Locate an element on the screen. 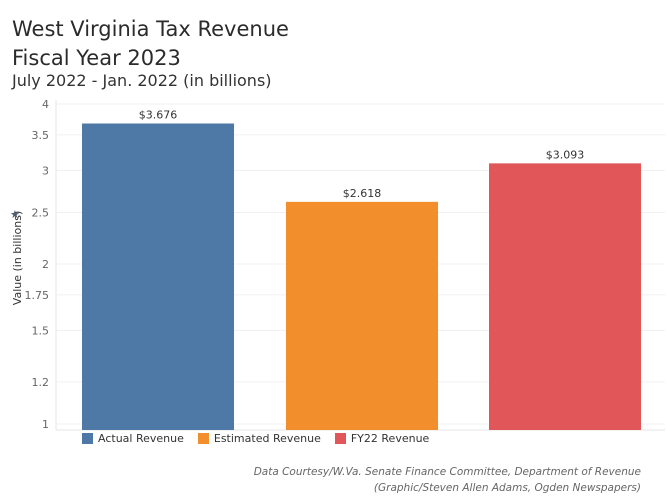  data-label: $3.676 is located at coordinates (158, 114).